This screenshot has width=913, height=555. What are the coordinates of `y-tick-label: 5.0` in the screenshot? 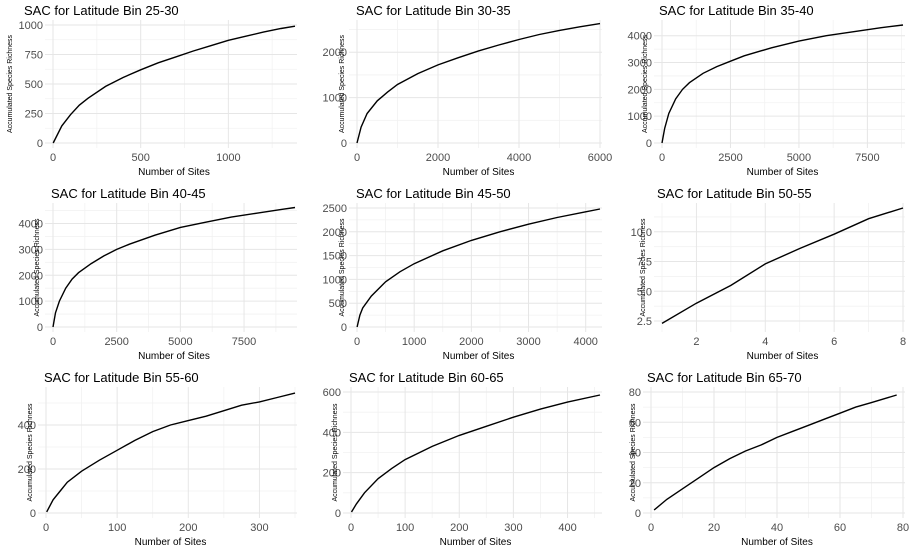 It's located at (644, 292).